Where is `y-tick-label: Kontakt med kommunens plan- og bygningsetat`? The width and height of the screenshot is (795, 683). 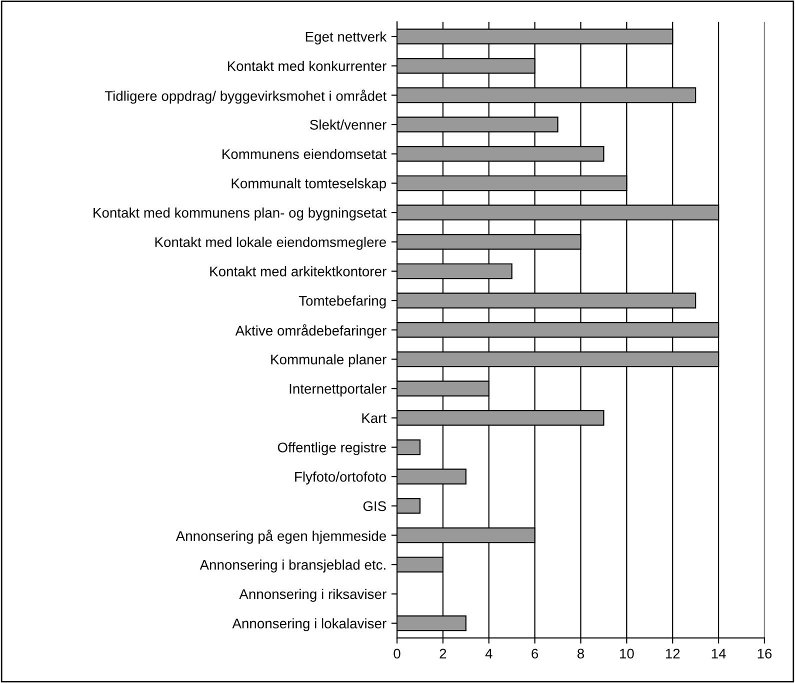
y-tick-label: Kontakt med kommunens plan- og bygningsetat is located at coordinates (240, 214).